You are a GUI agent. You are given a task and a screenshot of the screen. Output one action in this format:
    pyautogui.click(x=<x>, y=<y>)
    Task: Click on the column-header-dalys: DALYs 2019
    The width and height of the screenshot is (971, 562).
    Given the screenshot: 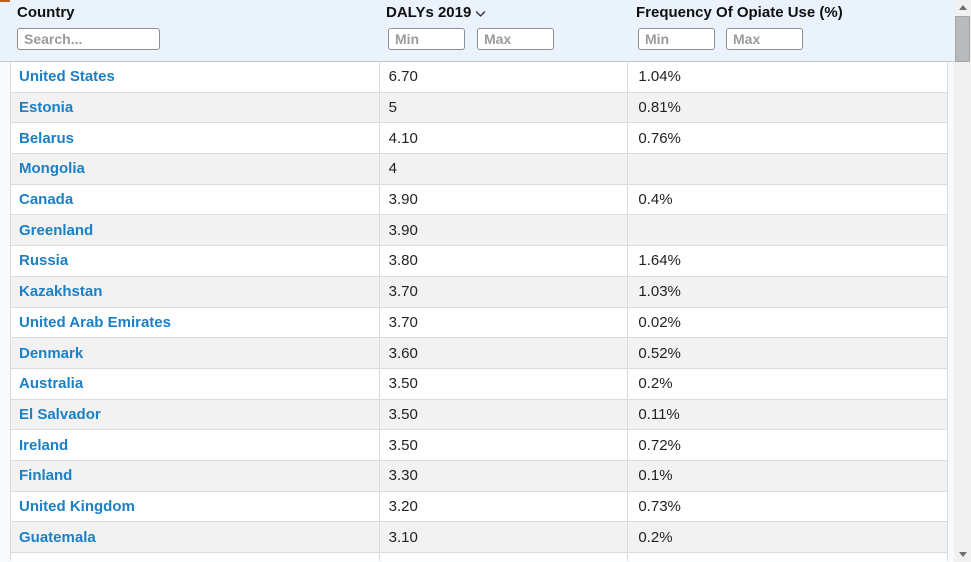 What is the action you would take?
    pyautogui.click(x=436, y=12)
    